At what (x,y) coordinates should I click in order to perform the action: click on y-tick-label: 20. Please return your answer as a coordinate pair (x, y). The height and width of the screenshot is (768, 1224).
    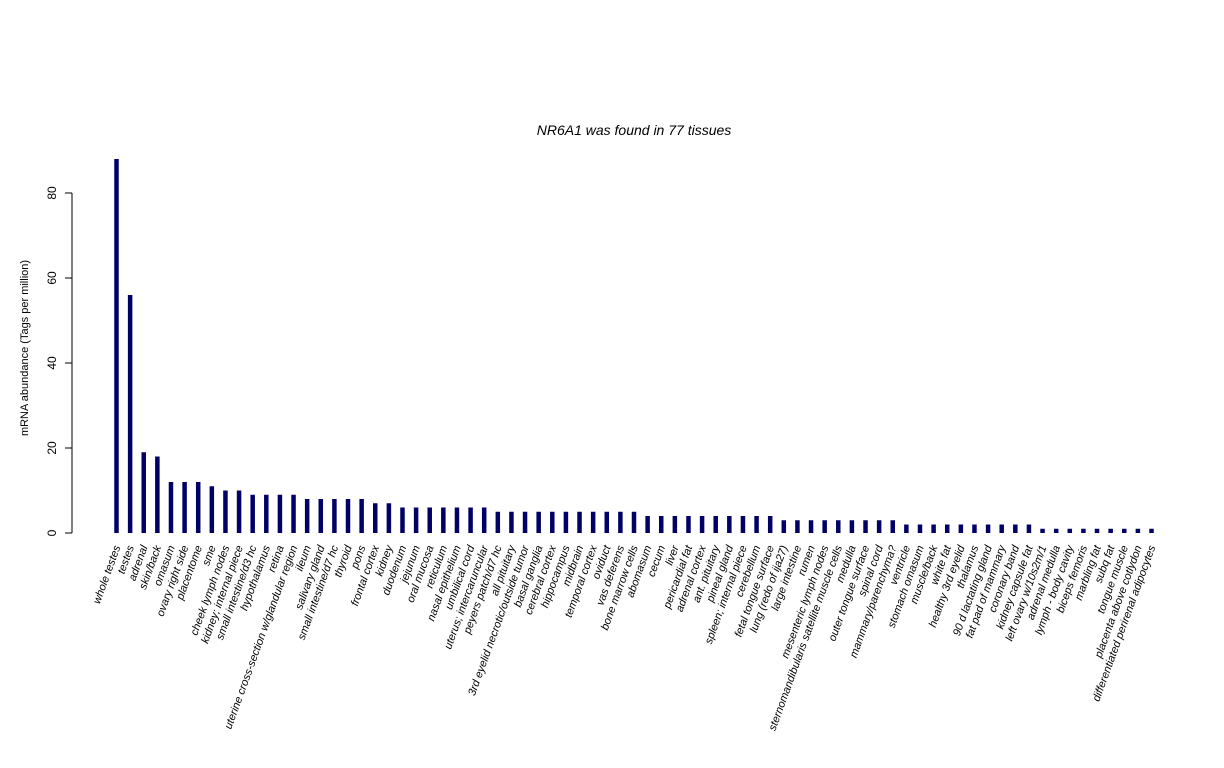
    Looking at the image, I should click on (52, 448).